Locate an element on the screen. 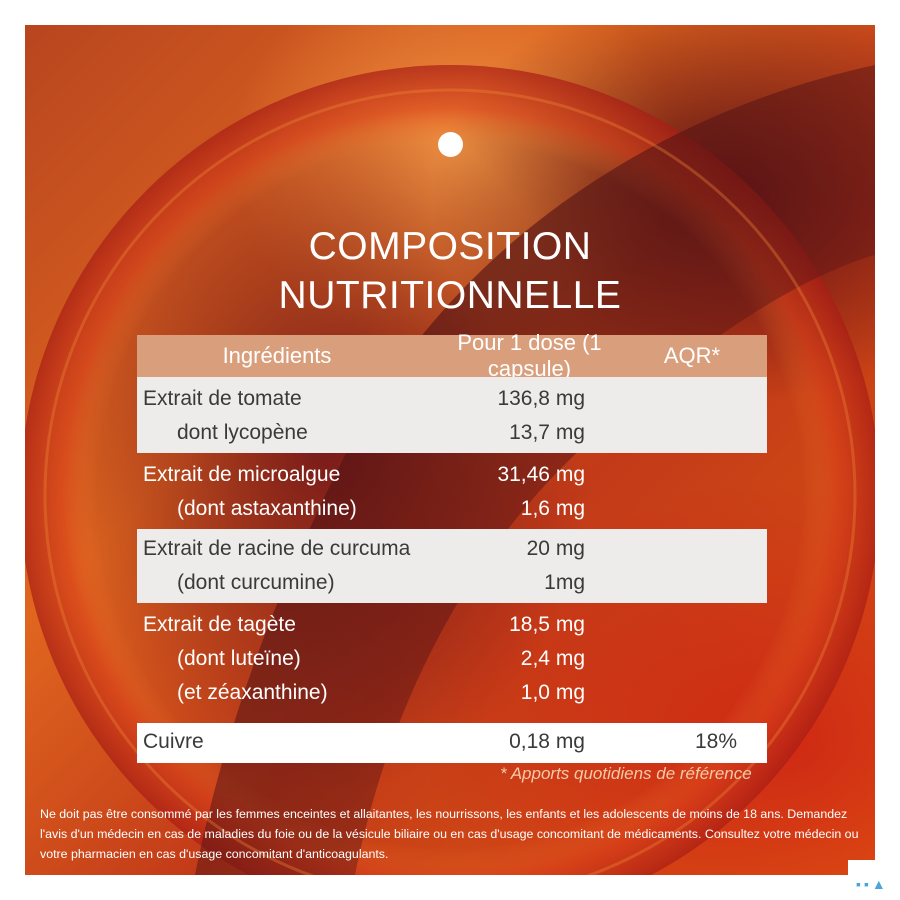  ingredient-name: dont lycopène is located at coordinates (242, 432).